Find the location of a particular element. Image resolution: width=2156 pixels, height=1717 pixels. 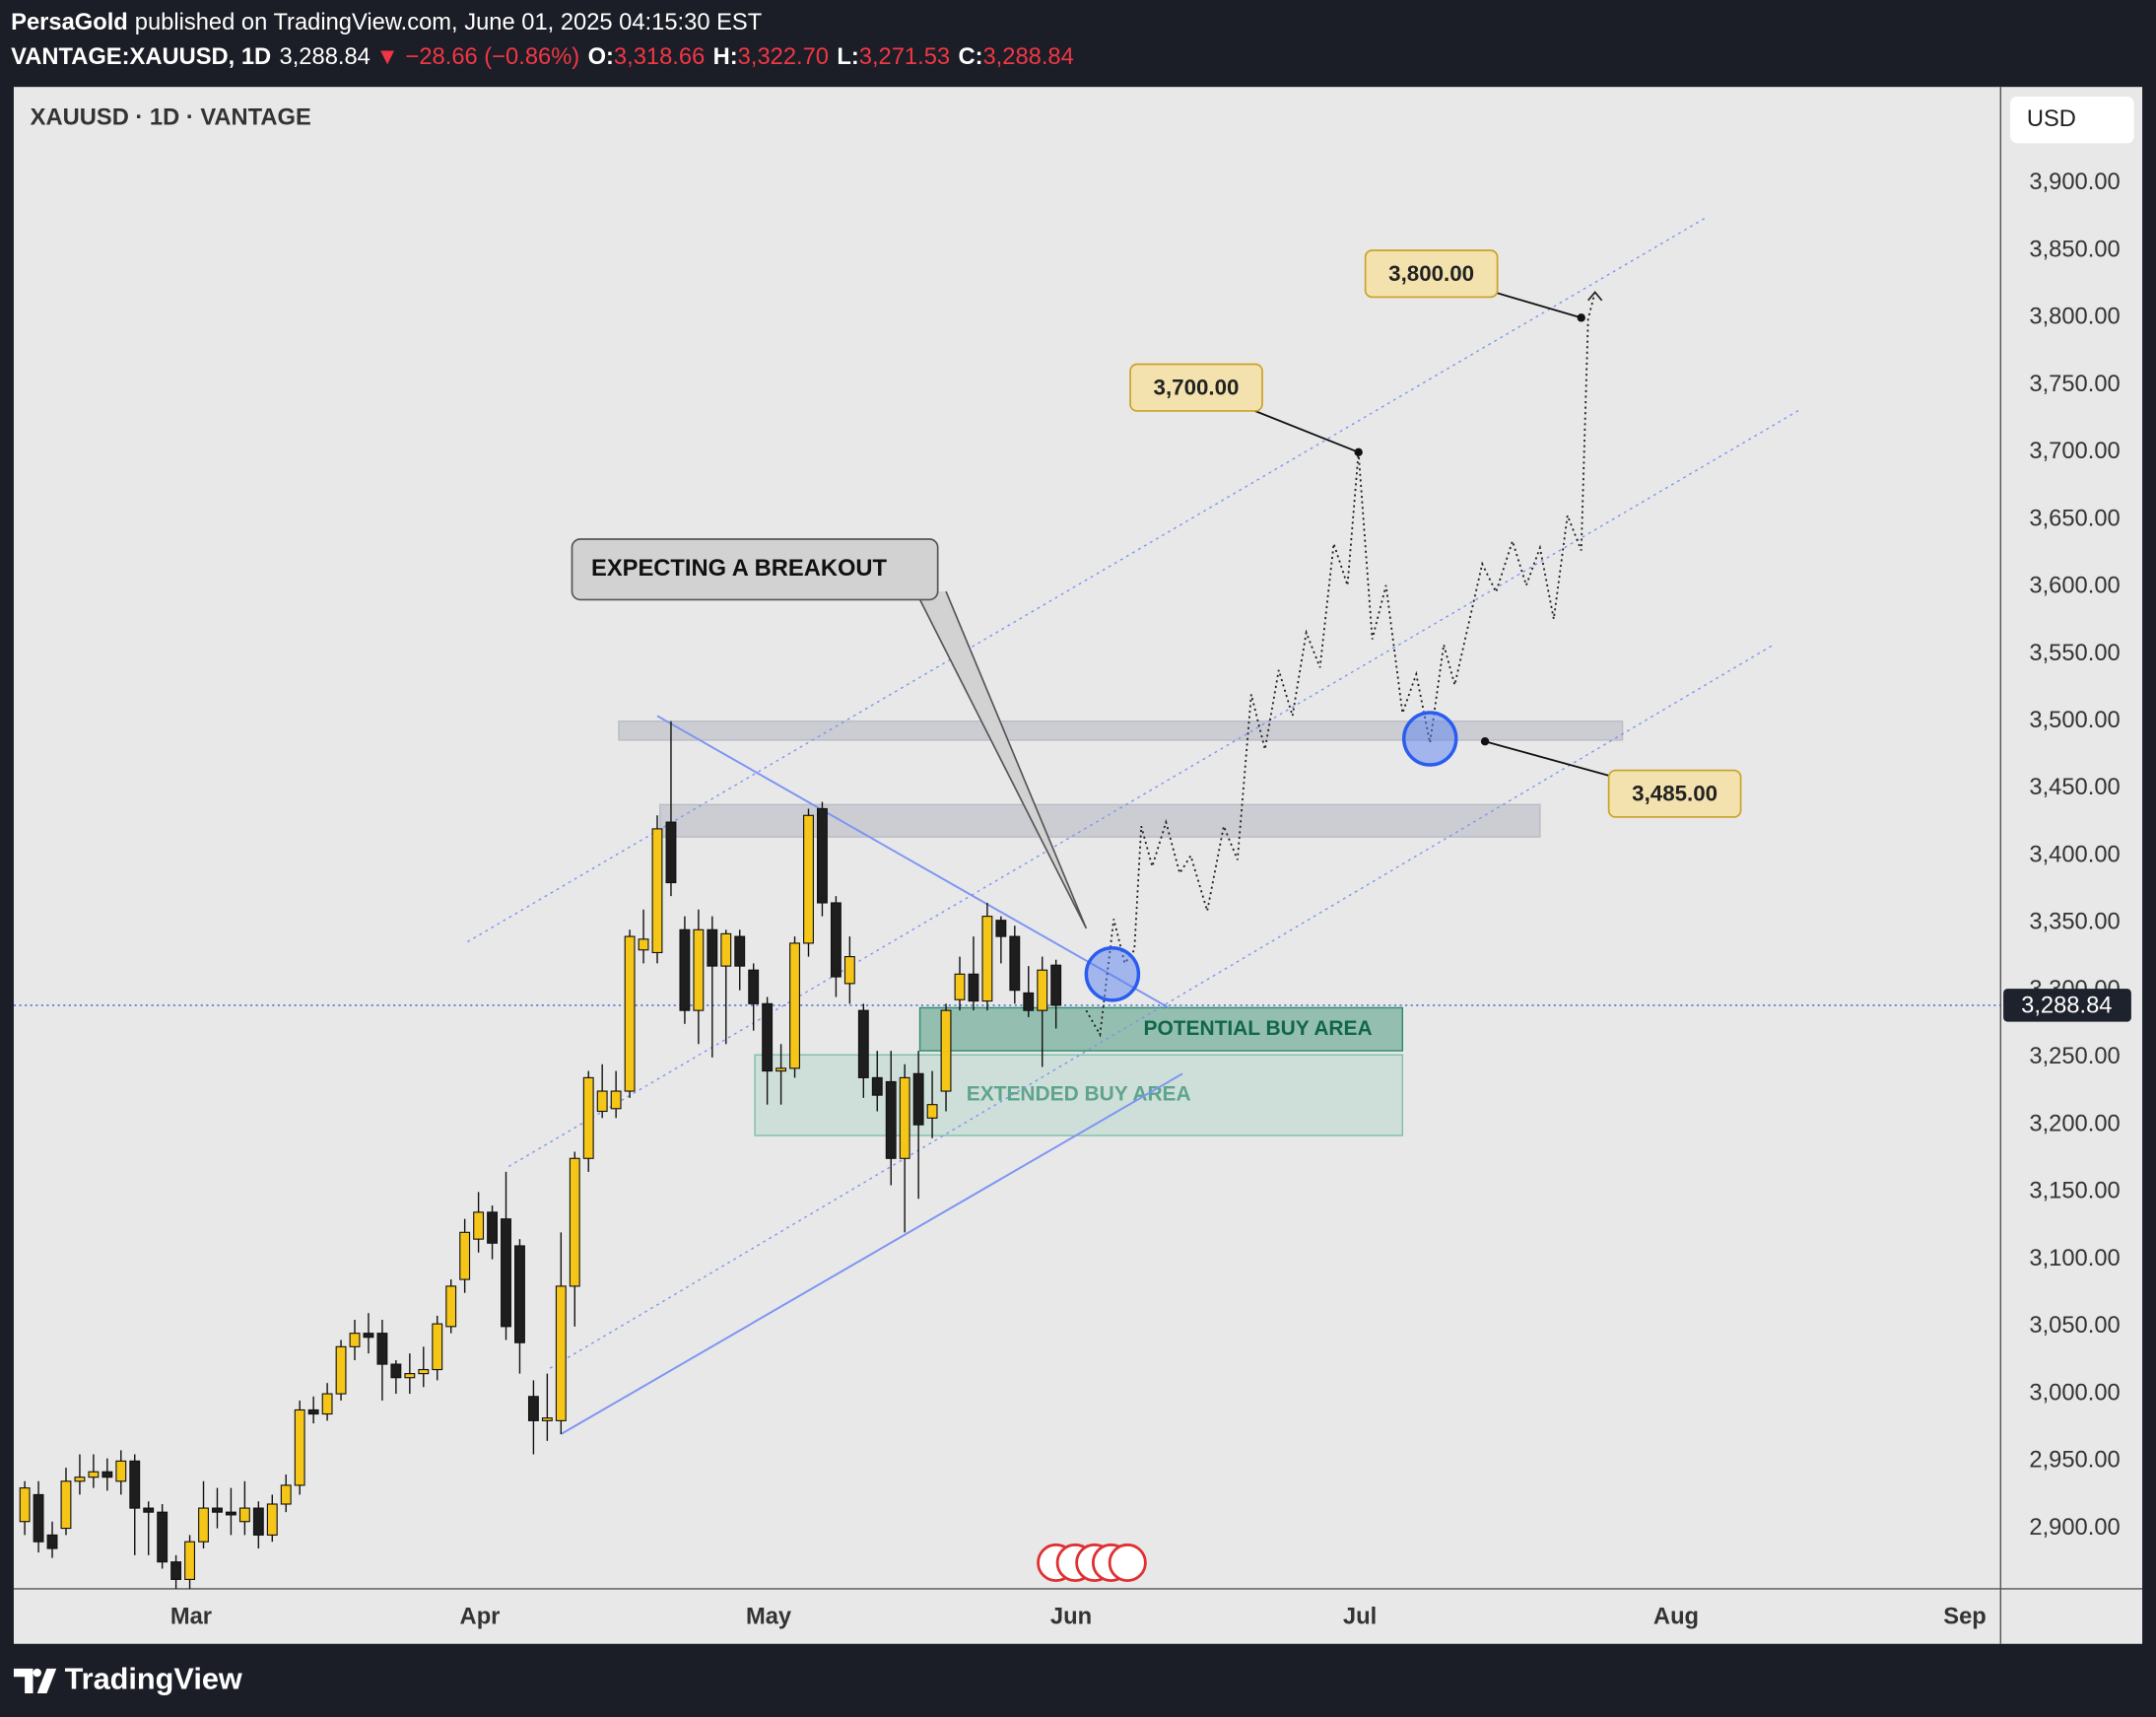

y-tick-label: 3,700.00 is located at coordinates (2074, 452).